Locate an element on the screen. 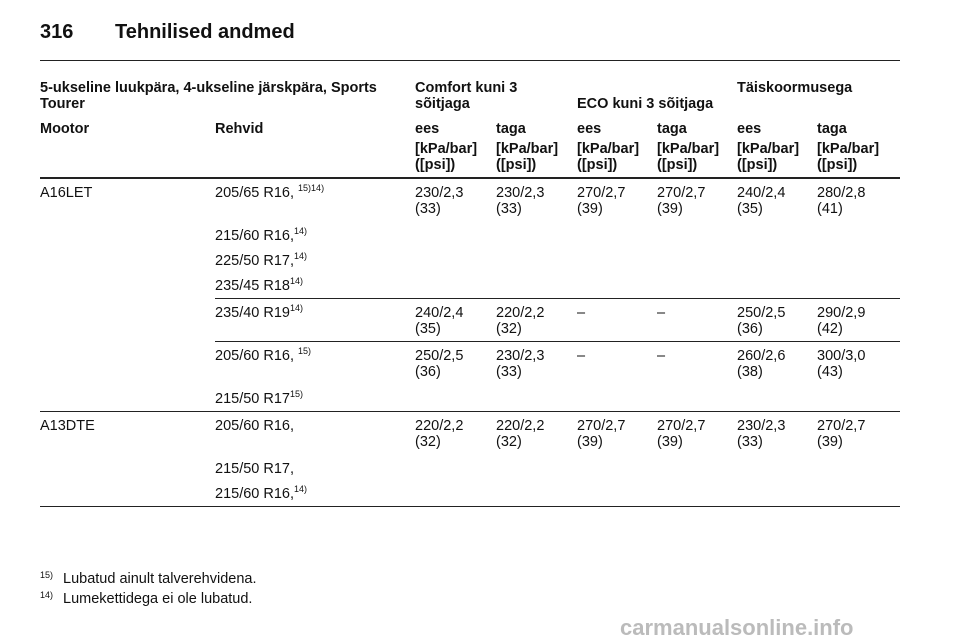 This screenshot has width=960, height=642. tire-text: 235/45 R18 is located at coordinates (252, 286).